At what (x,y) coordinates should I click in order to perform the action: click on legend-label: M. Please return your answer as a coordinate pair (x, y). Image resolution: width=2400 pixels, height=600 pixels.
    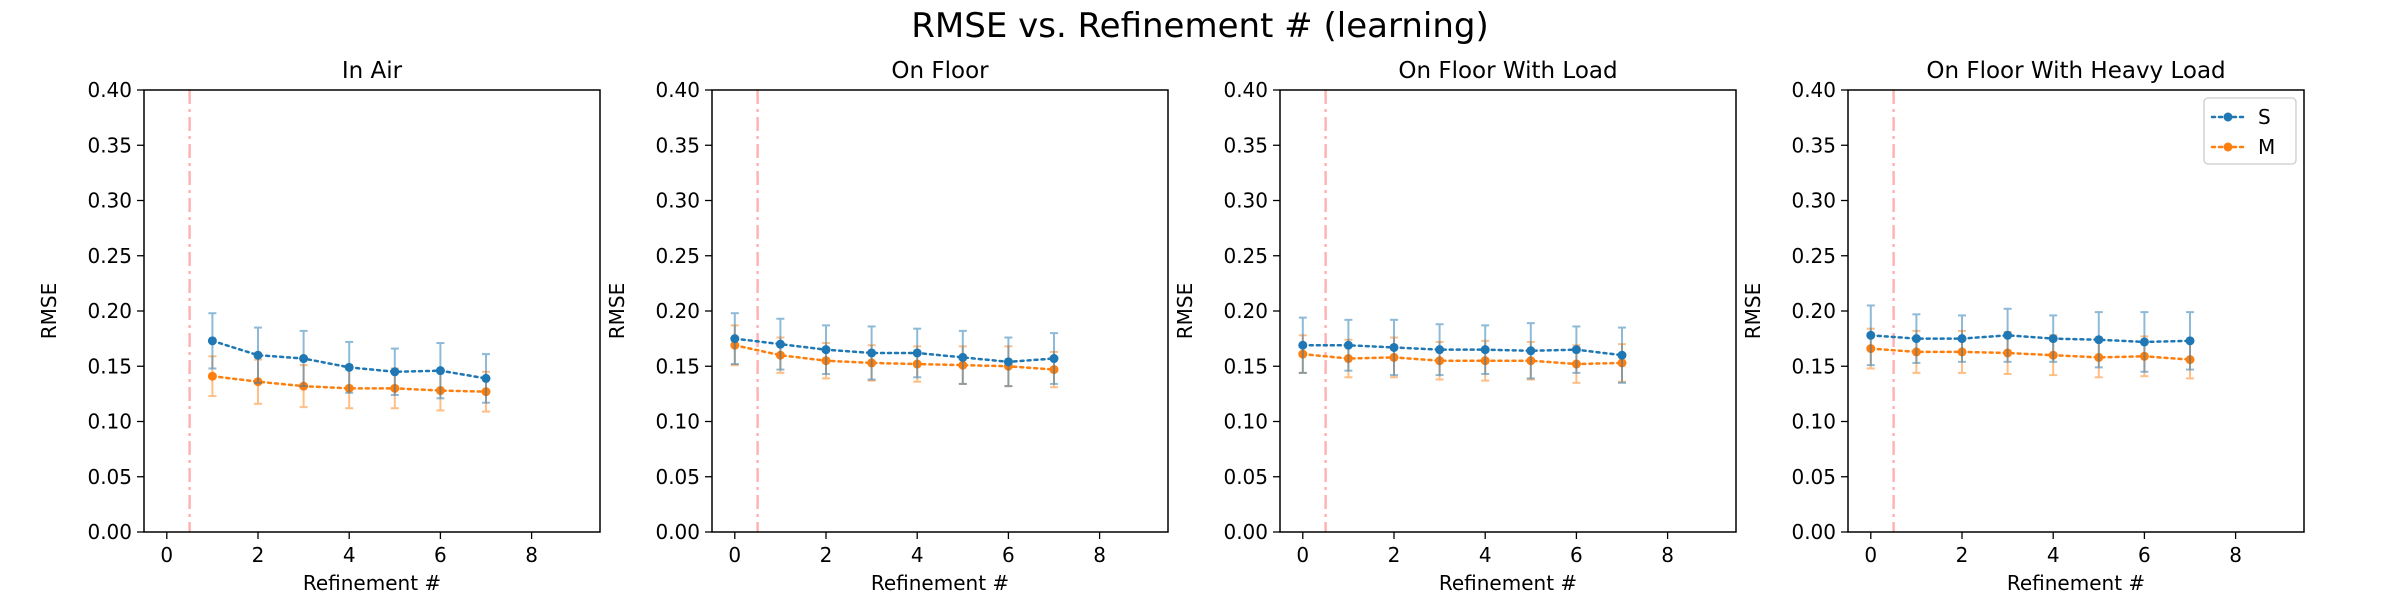
    Looking at the image, I should click on (2266, 147).